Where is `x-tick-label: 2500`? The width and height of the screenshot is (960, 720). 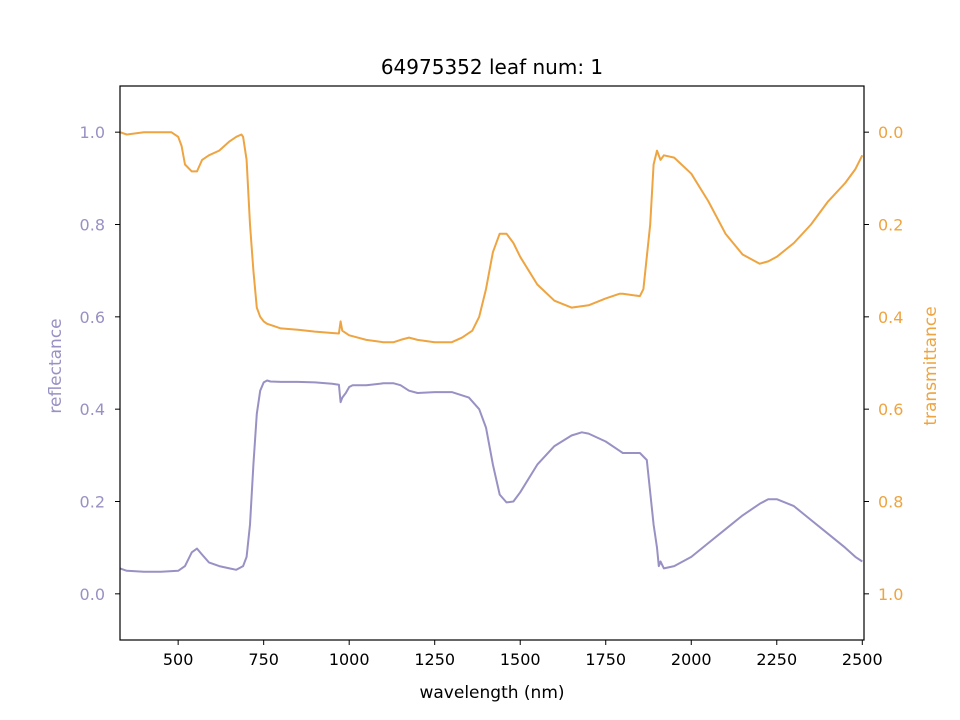 x-tick-label: 2500 is located at coordinates (862, 659).